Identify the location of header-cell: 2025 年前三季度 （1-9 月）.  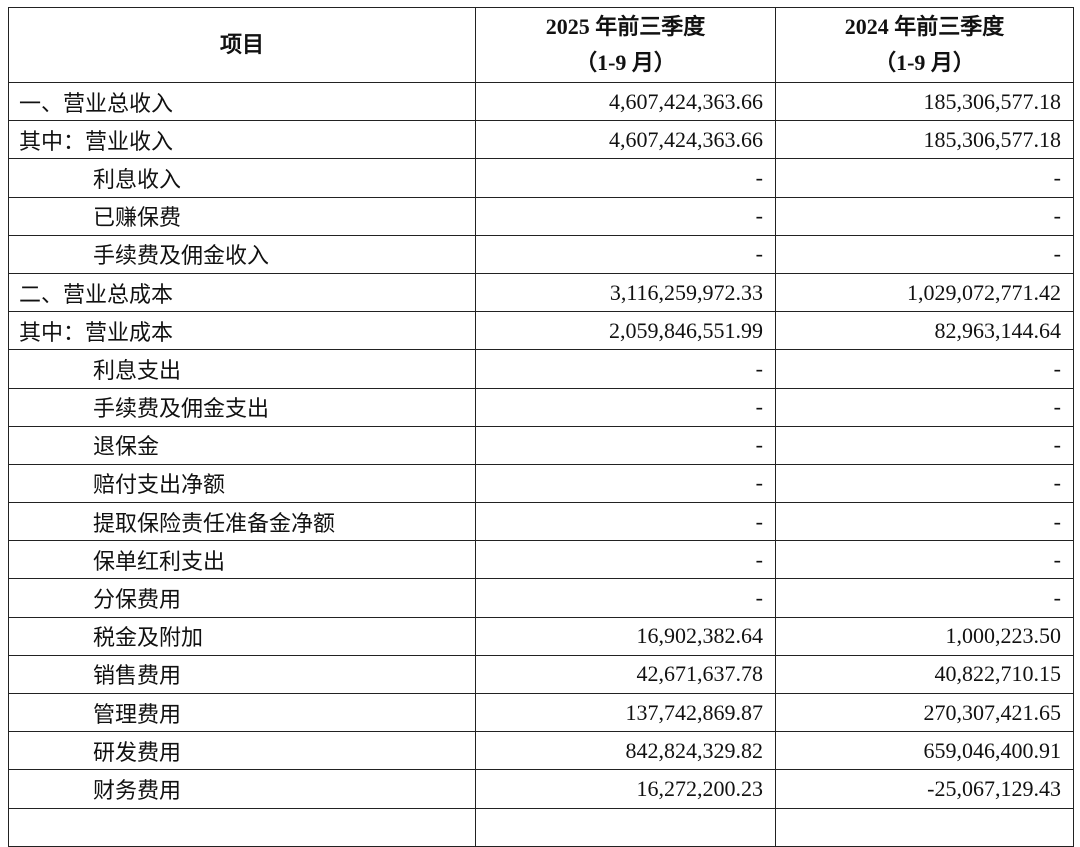
(625, 45).